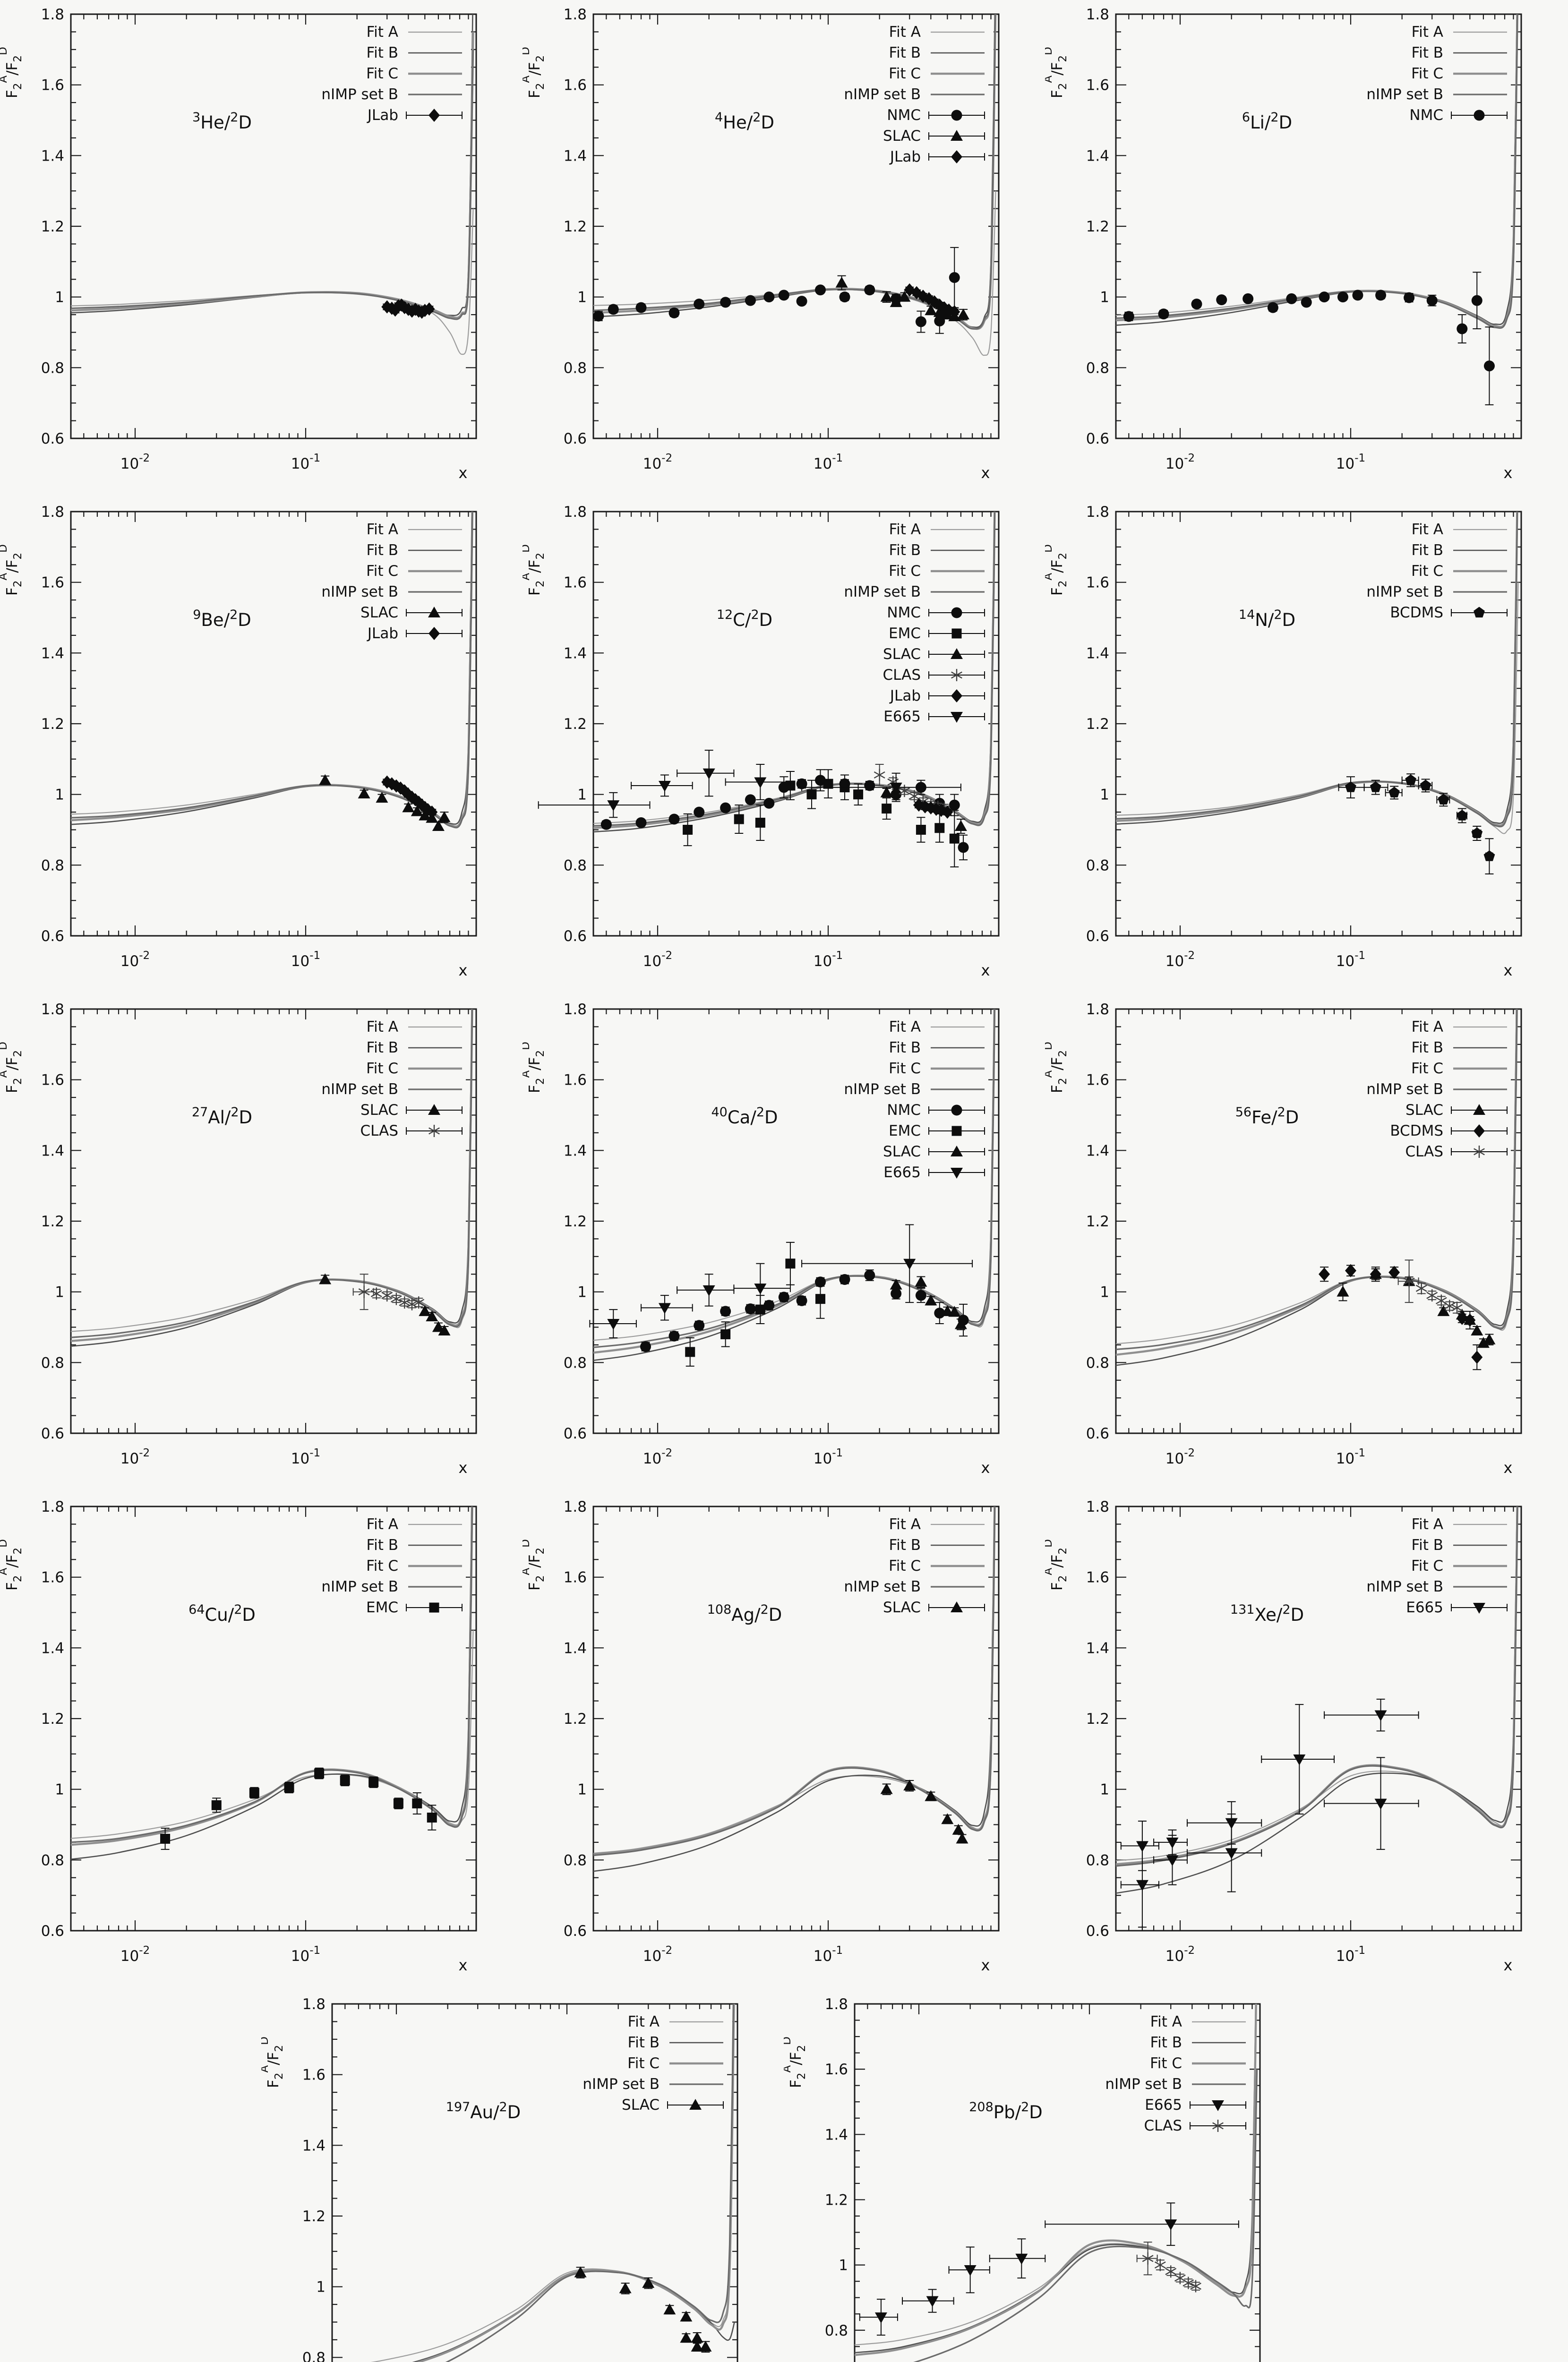 Image resolution: width=1568 pixels, height=2362 pixels. I want to click on points-clas, so click(388, 1292).